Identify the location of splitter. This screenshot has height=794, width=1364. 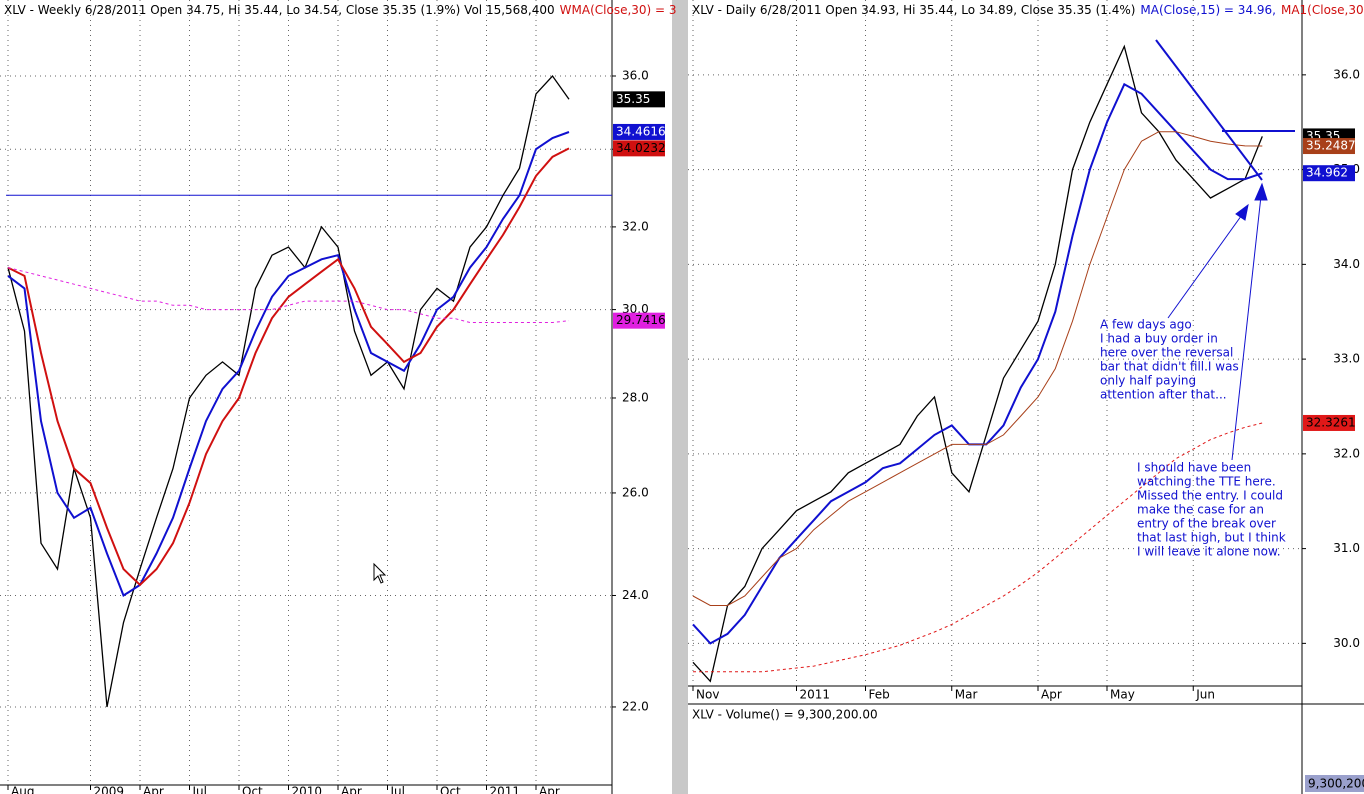
(680, 397).